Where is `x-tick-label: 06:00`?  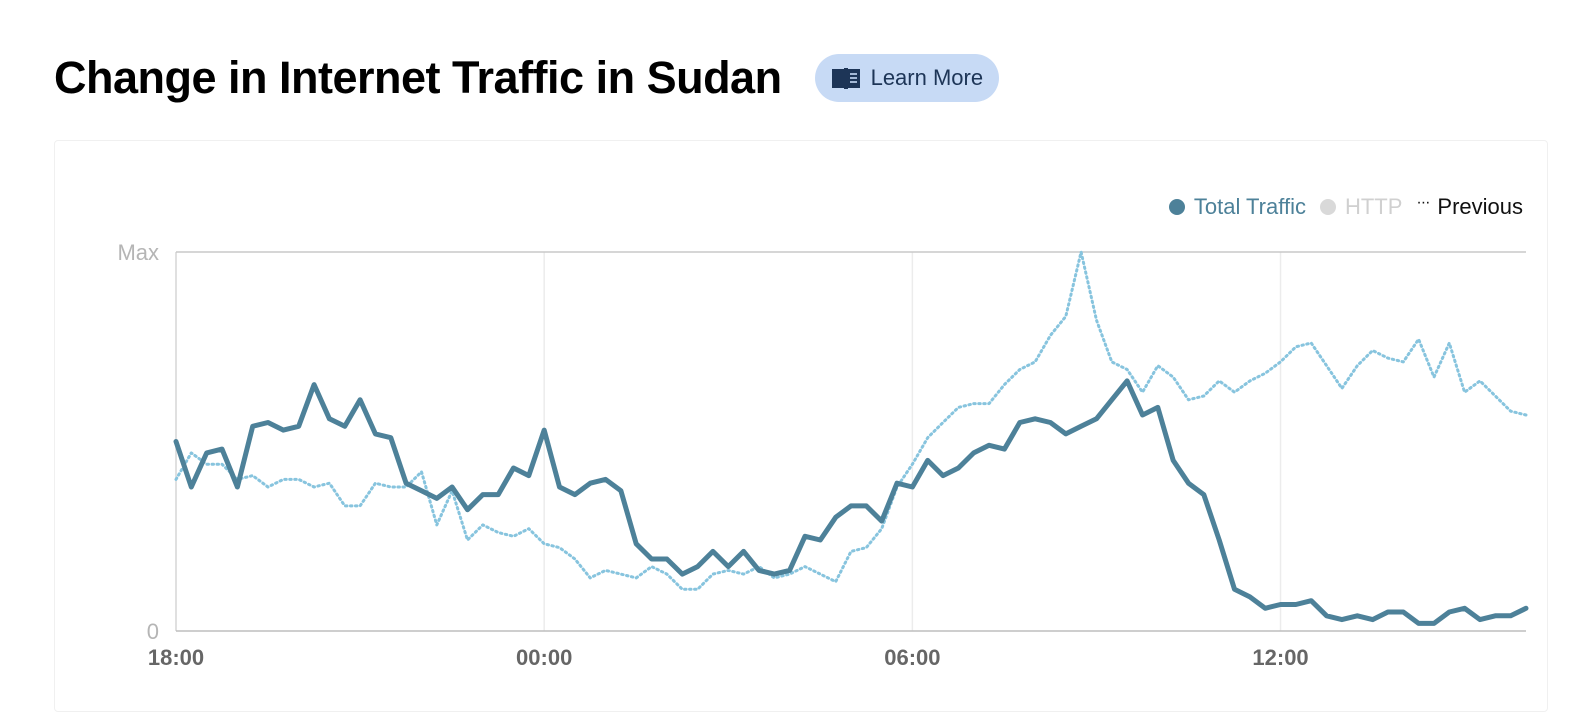 x-tick-label: 06:00 is located at coordinates (912, 657).